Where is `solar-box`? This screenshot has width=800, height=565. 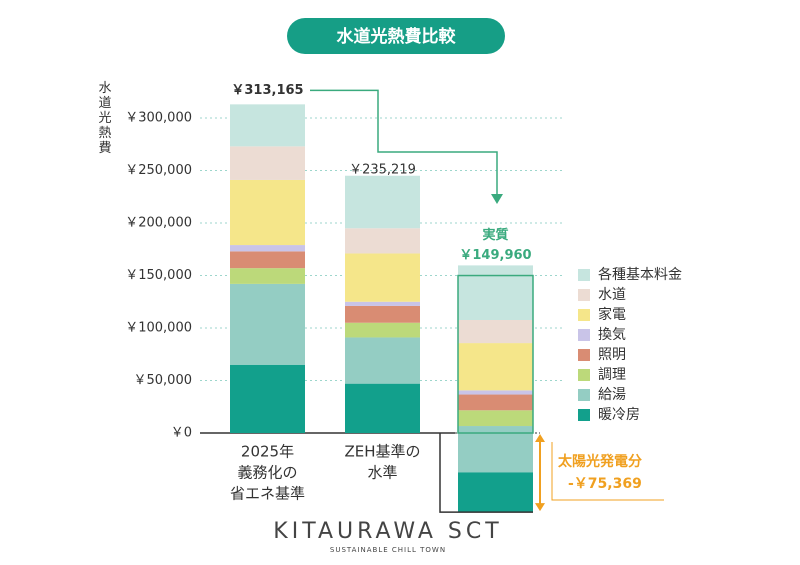 solar-box is located at coordinates (607, 471).